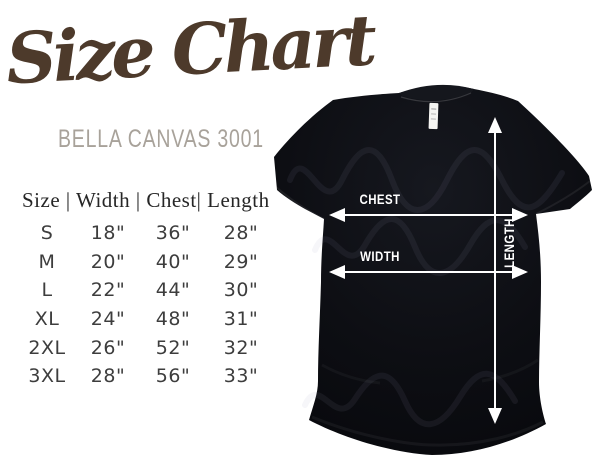  I want to click on chest-cell: 40", so click(173, 261).